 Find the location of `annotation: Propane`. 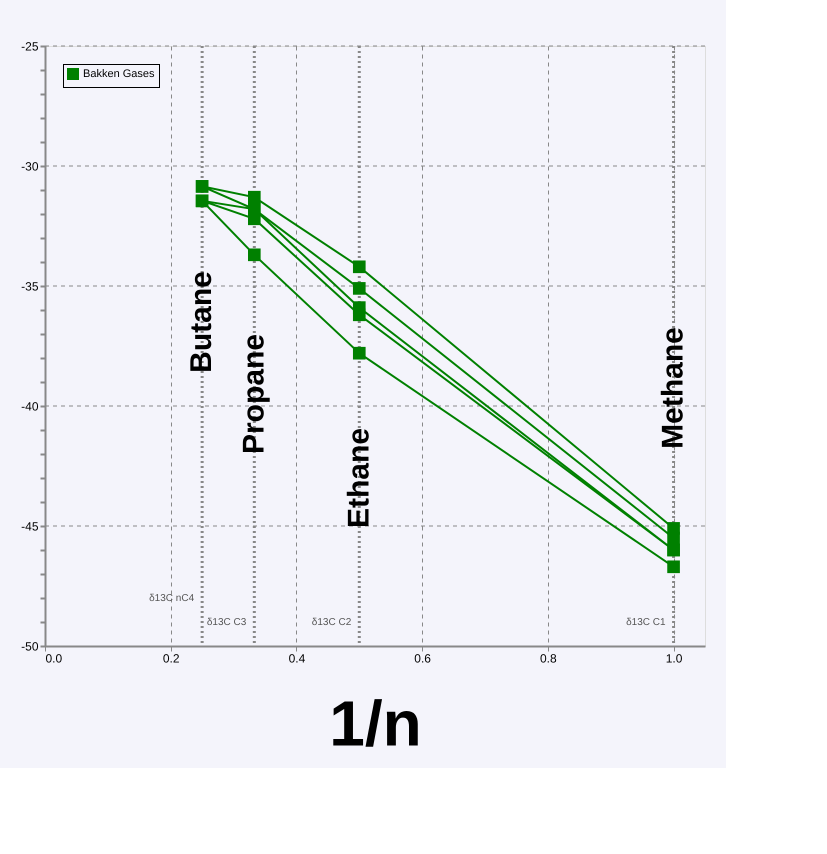

annotation: Propane is located at coordinates (253, 394).